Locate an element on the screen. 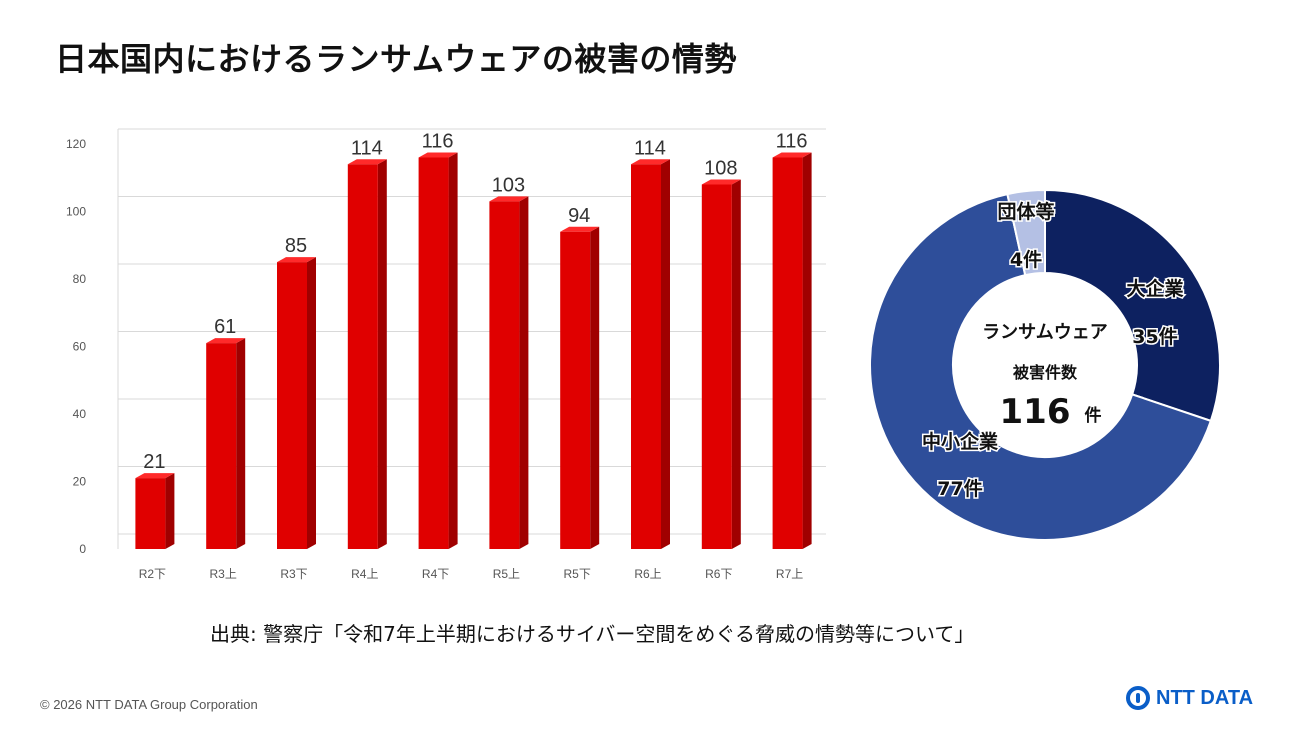 The image size is (1300, 731). donut-center-subtitle: 被害件数 is located at coordinates (1045, 372).